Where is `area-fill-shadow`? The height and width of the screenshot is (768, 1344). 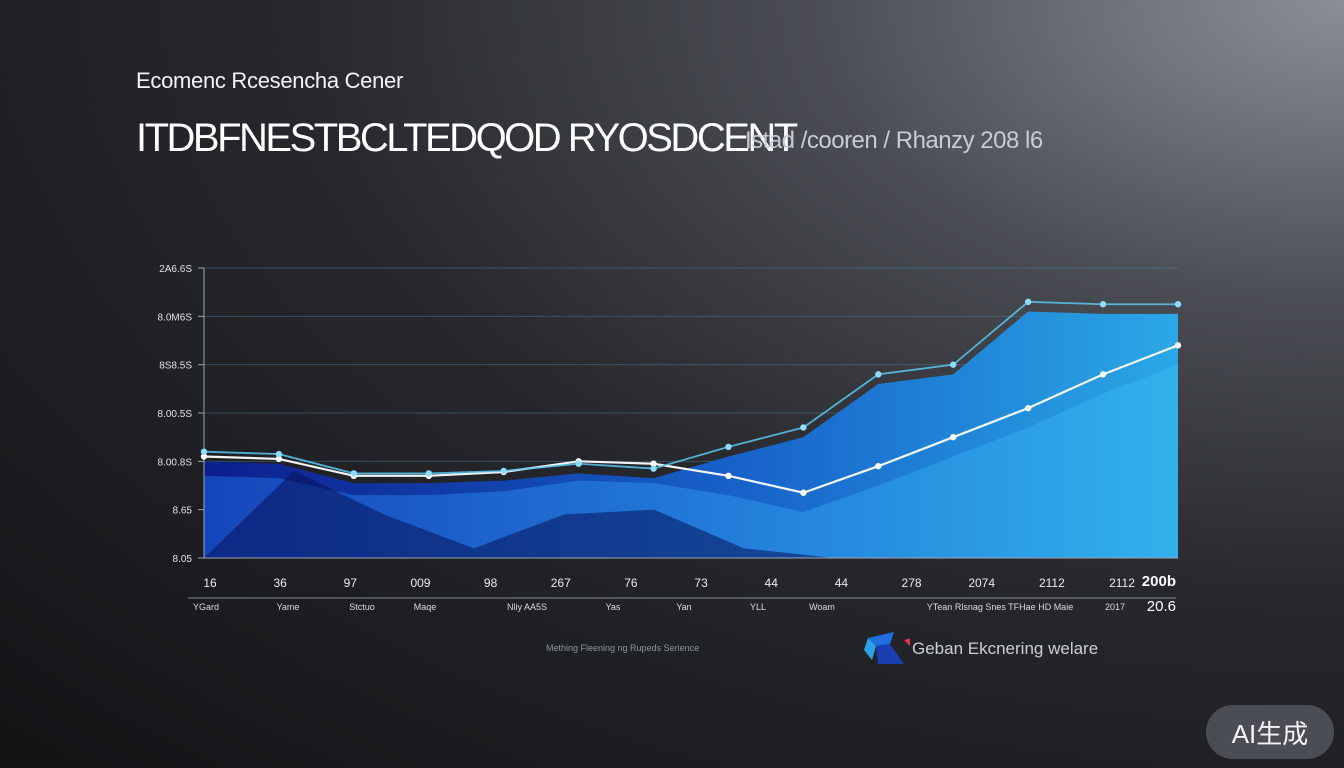 area-fill-shadow is located at coordinates (519, 514).